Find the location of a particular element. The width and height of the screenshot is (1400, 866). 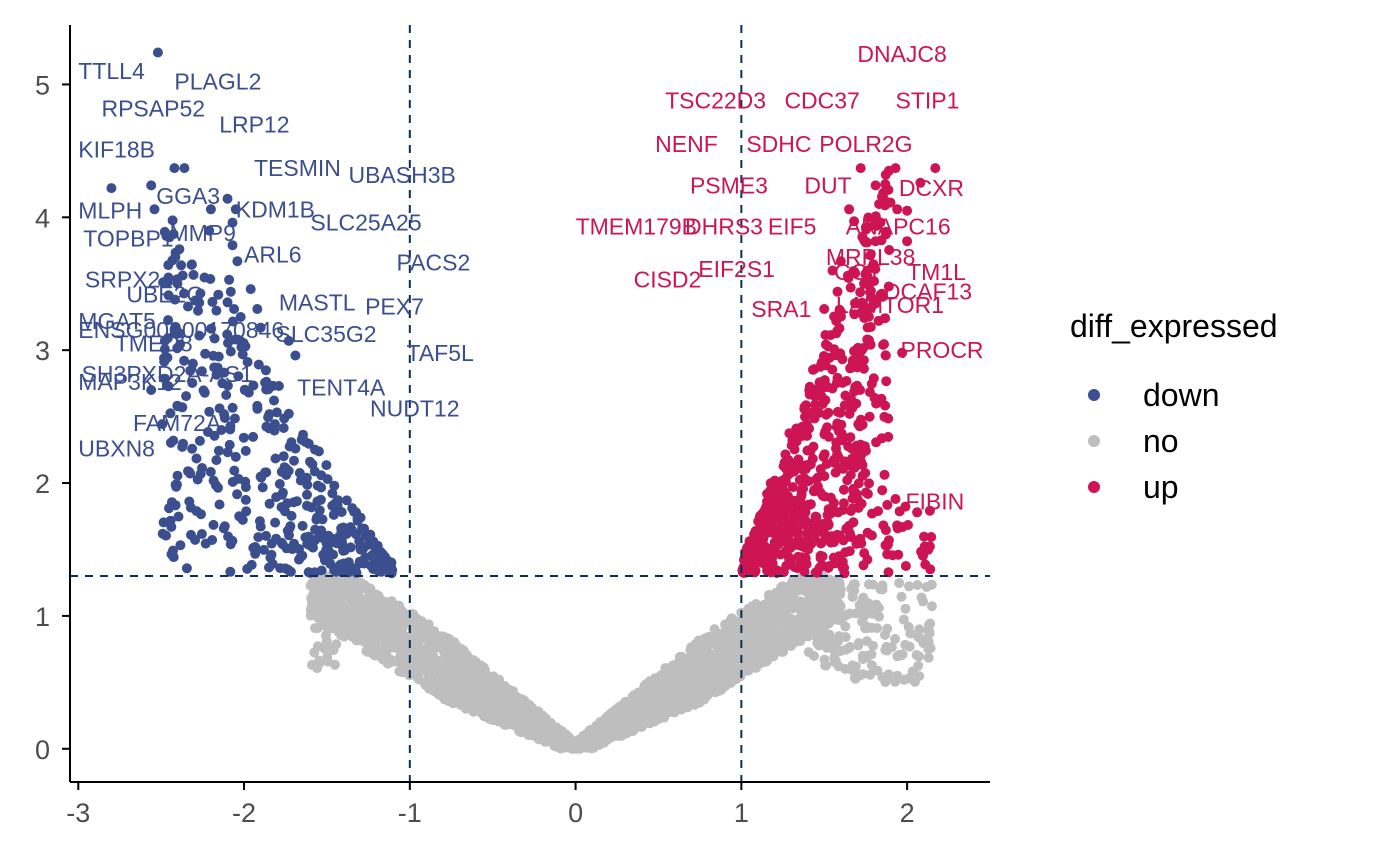

gene-label: TMEM179B is located at coordinates (636, 227).